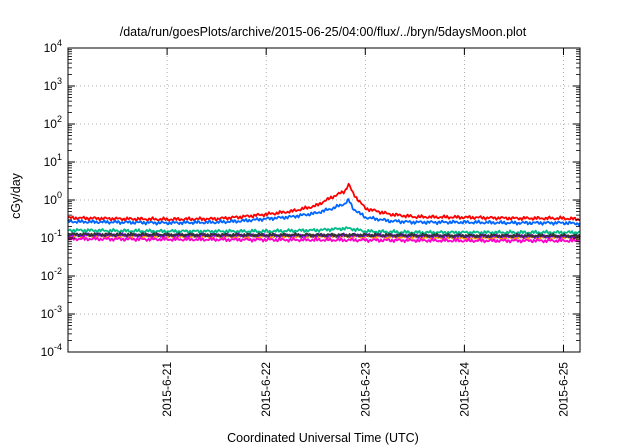 The height and width of the screenshot is (448, 640). Describe the element at coordinates (266, 389) in the screenshot. I see `x-tick-label: 2015-6-22` at that location.